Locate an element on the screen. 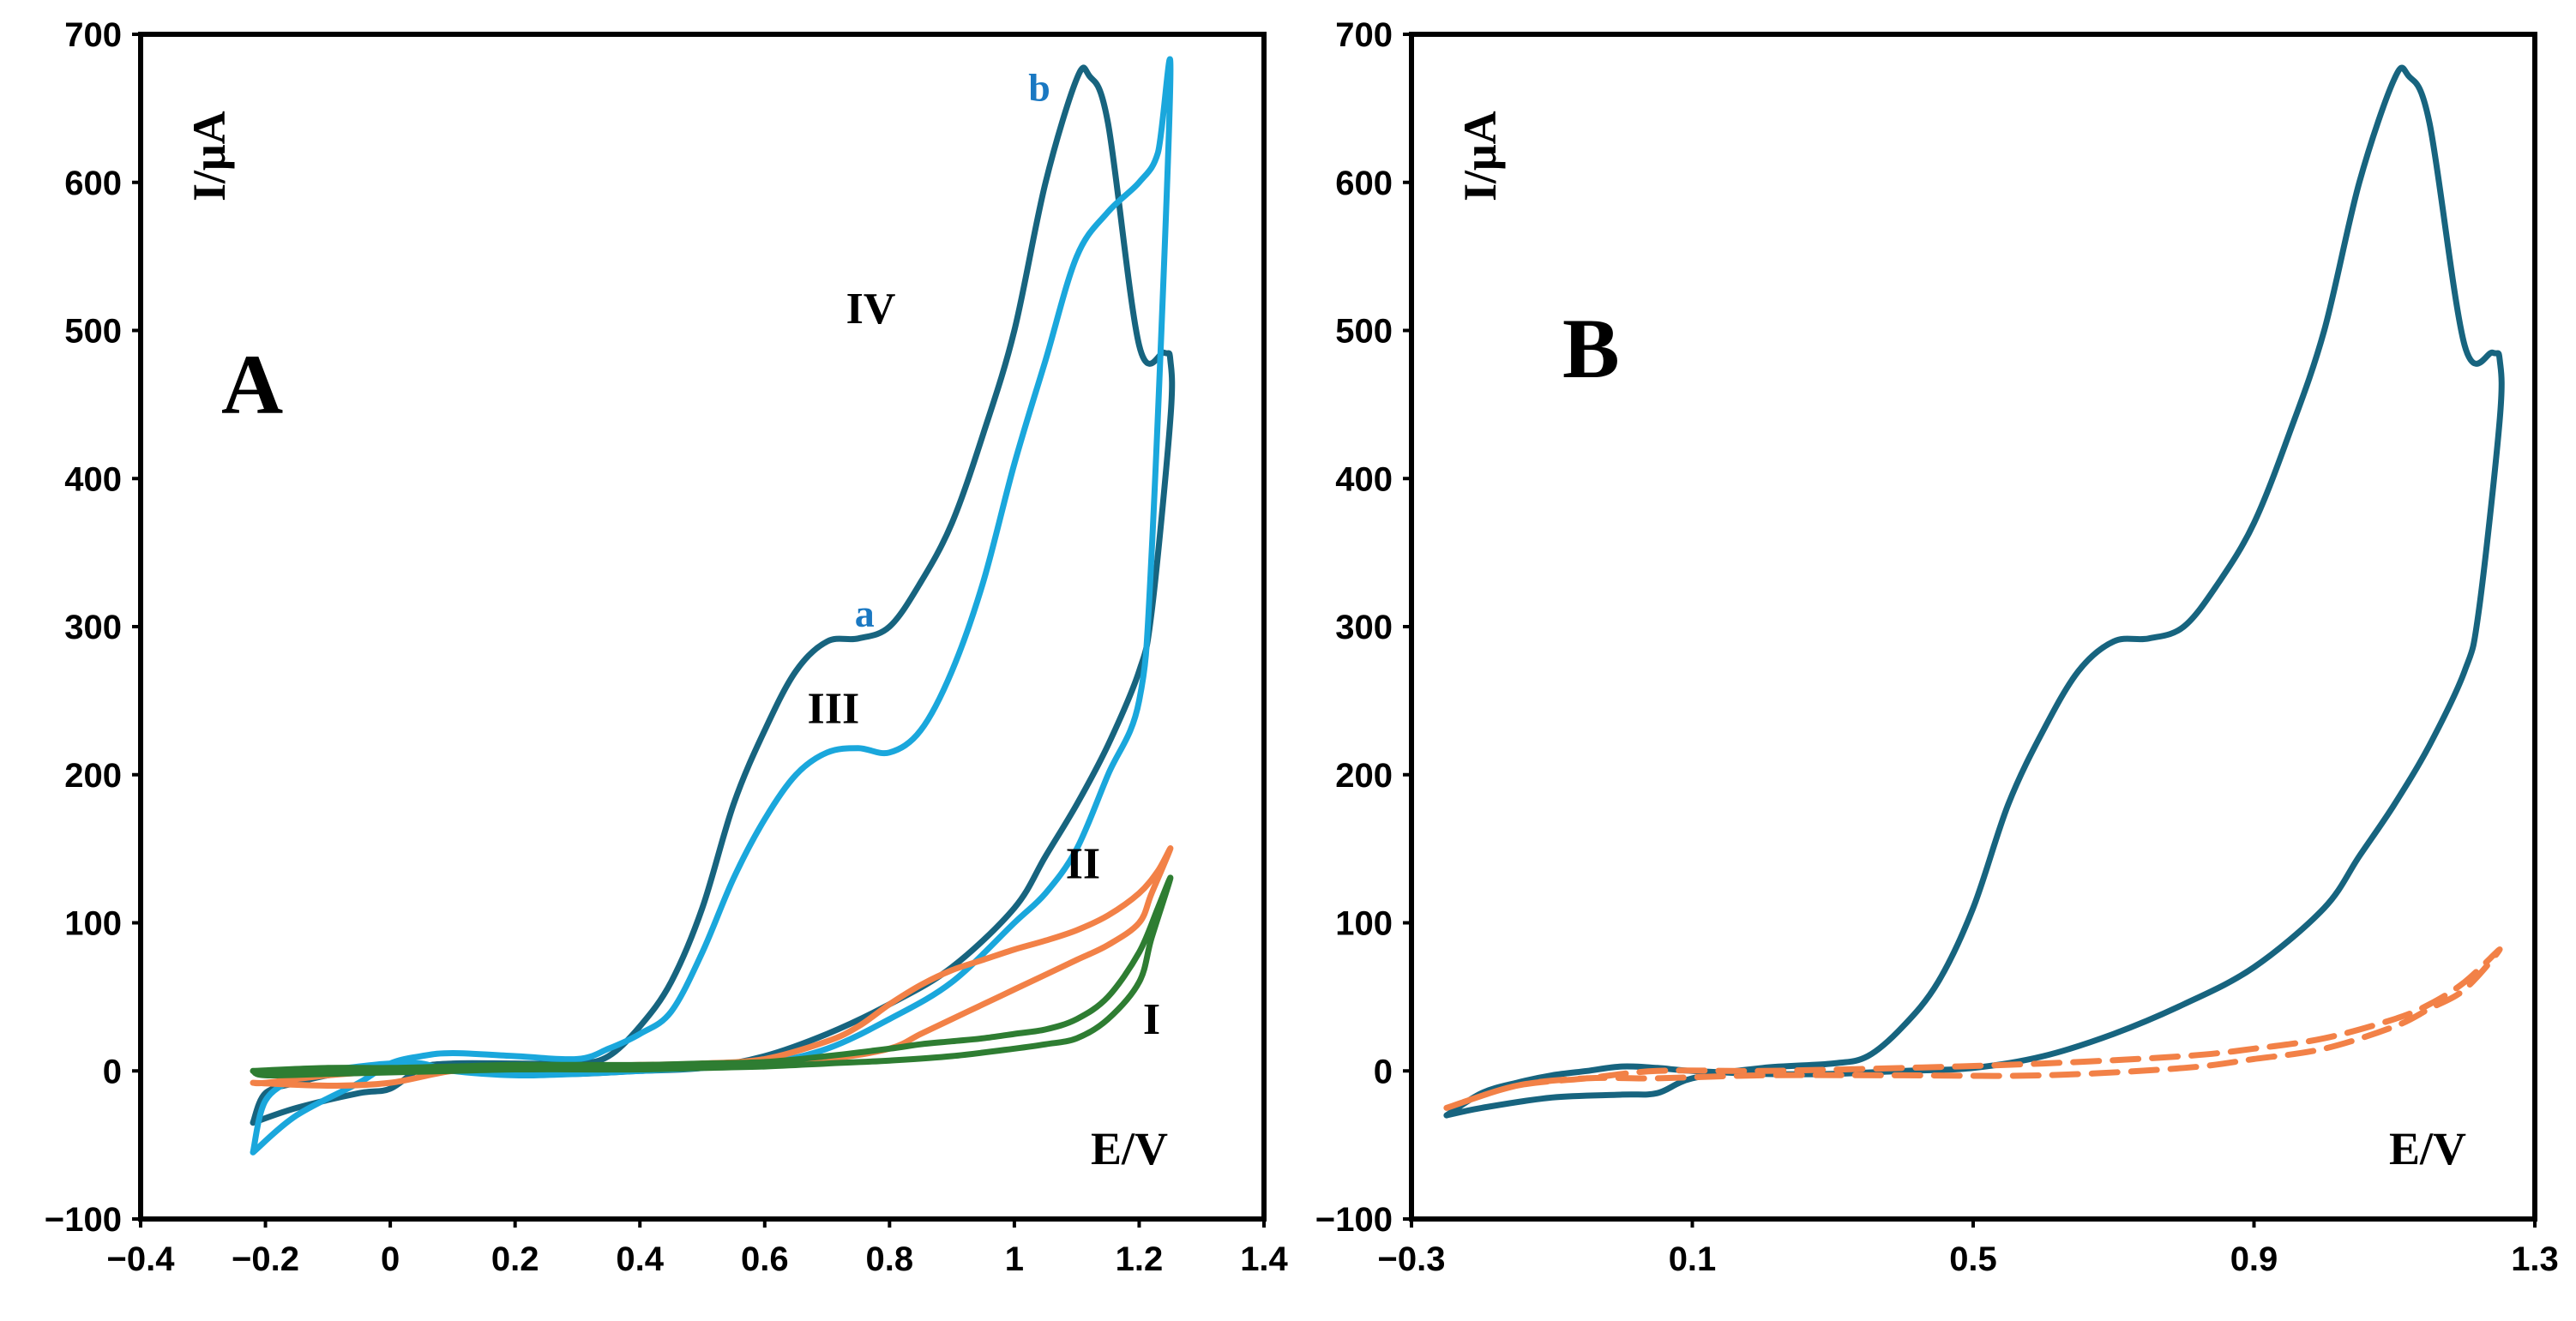  panel-b-y-tick-label: 200 is located at coordinates (1364, 776).